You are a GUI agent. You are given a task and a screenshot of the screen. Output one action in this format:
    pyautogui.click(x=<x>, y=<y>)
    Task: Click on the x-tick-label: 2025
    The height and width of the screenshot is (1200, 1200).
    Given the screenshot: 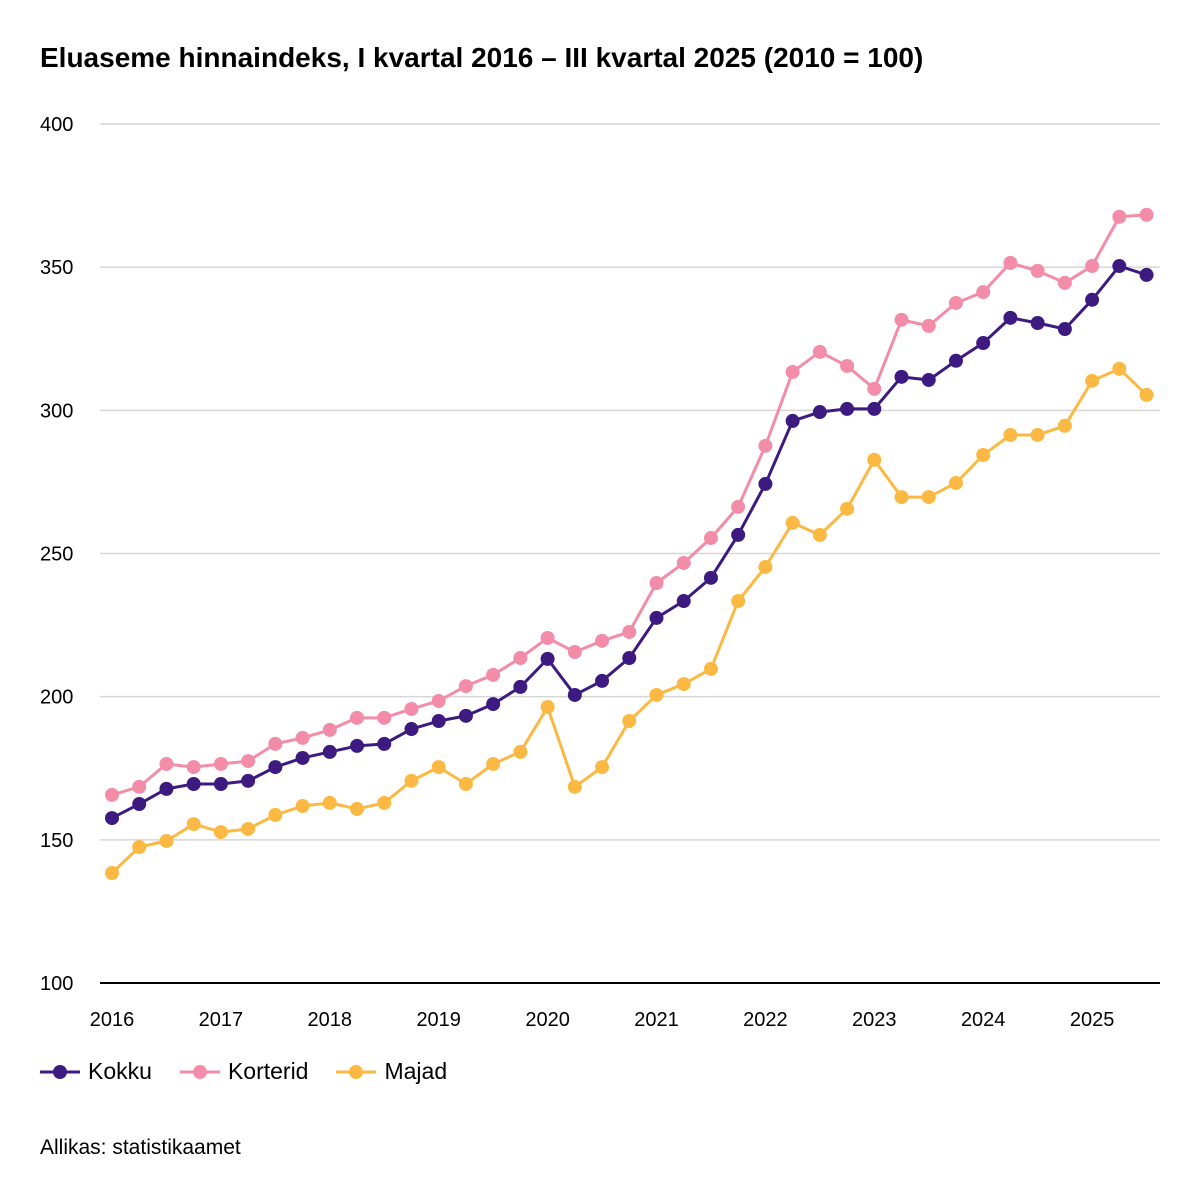 What is the action you would take?
    pyautogui.click(x=1092, y=1020)
    